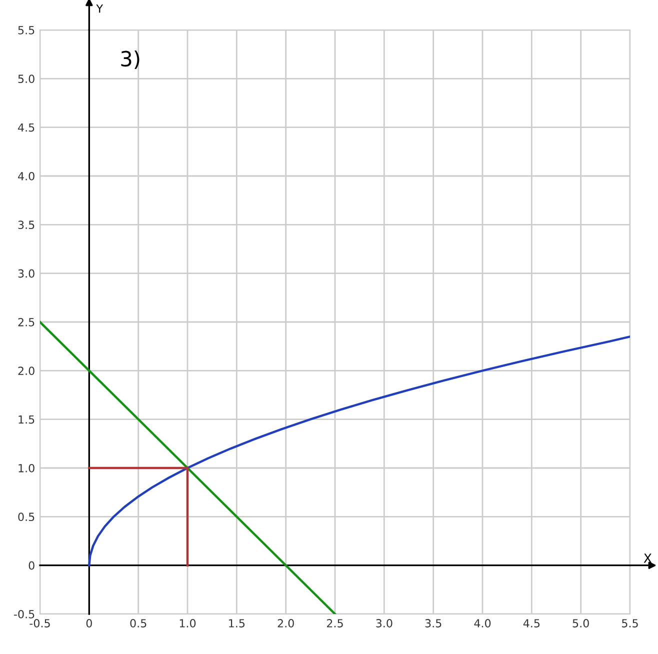 Image resolution: width=658 pixels, height=654 pixels. What do you see at coordinates (24, 614) in the screenshot?
I see `y-tick-label: -0.5` at bounding box center [24, 614].